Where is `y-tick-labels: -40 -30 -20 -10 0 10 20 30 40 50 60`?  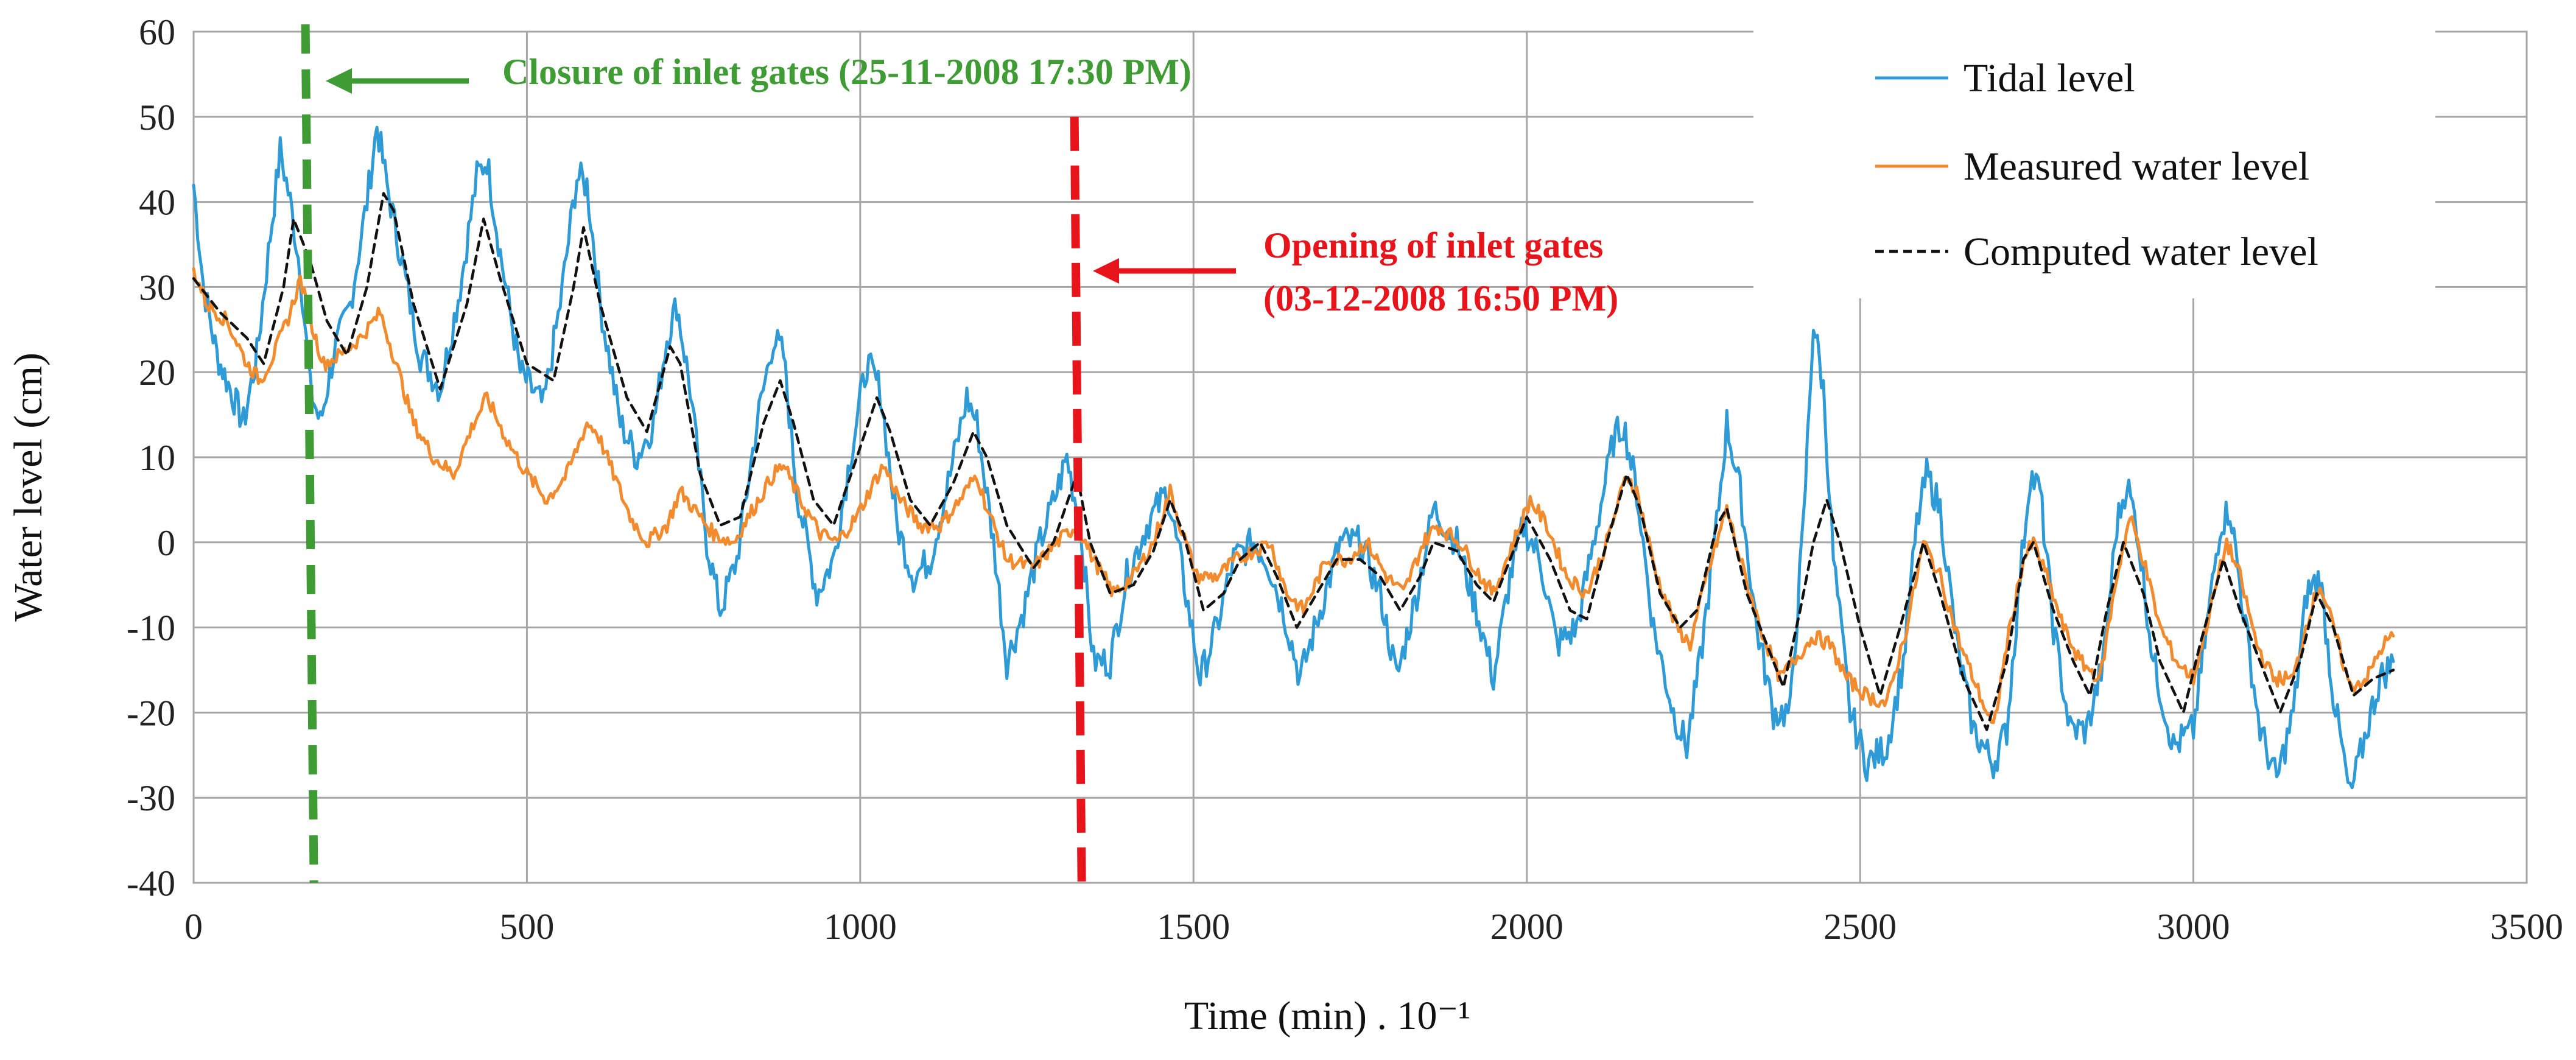
y-tick-labels: -40 -30 -20 -10 0 10 20 30 40 50 60 is located at coordinates (151, 458).